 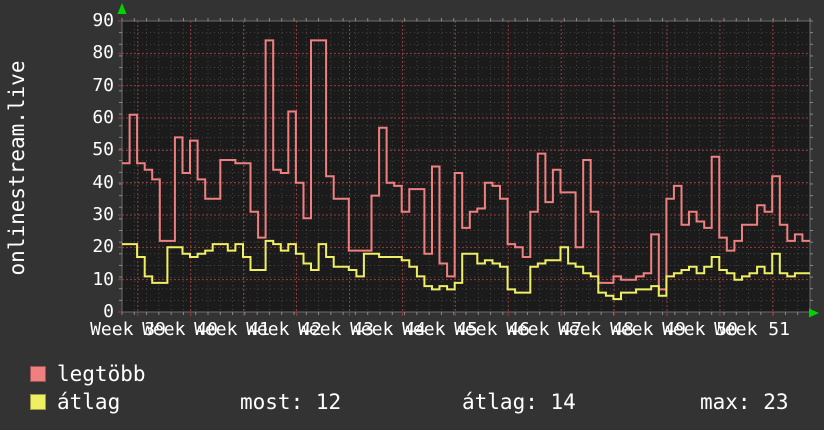 What do you see at coordinates (103, 279) in the screenshot?
I see `y-tick-label: 10` at bounding box center [103, 279].